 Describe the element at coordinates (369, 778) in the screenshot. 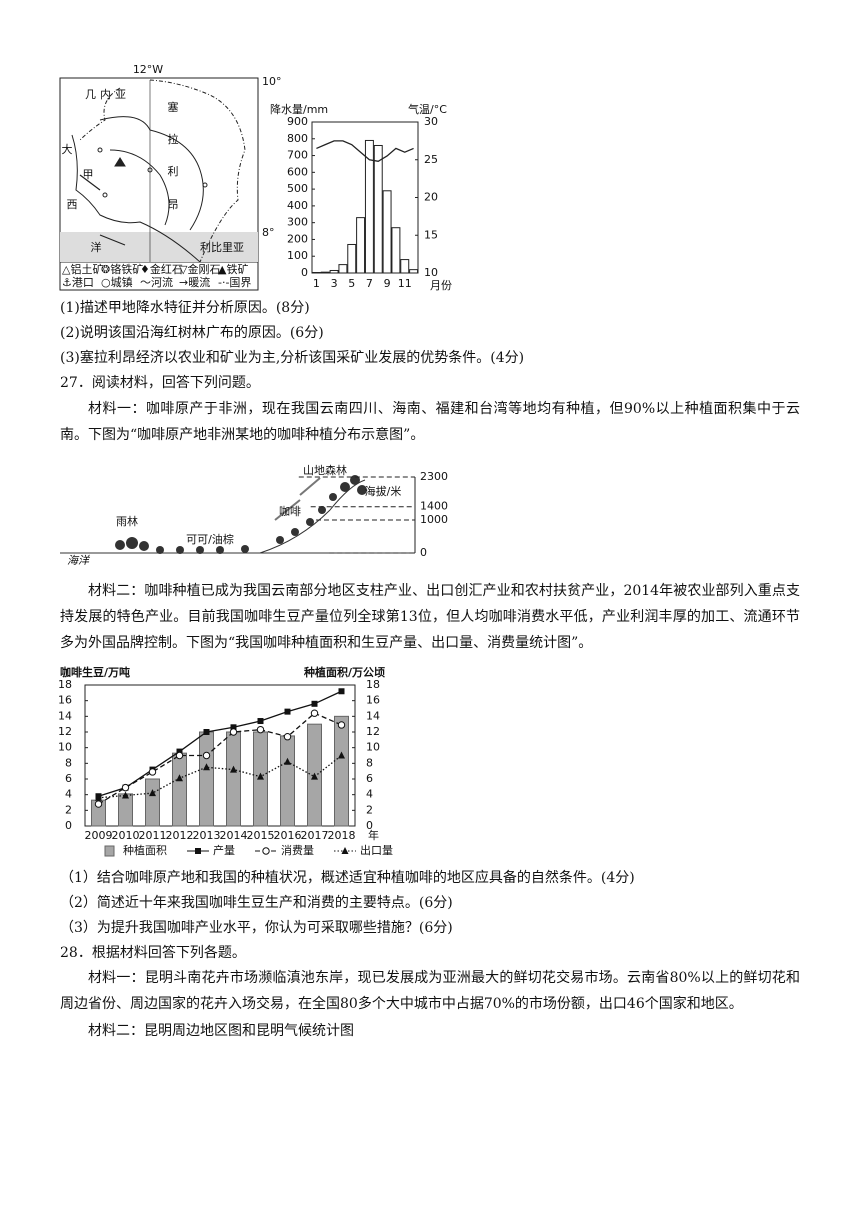

I see `y2-tick-label: 6` at that location.